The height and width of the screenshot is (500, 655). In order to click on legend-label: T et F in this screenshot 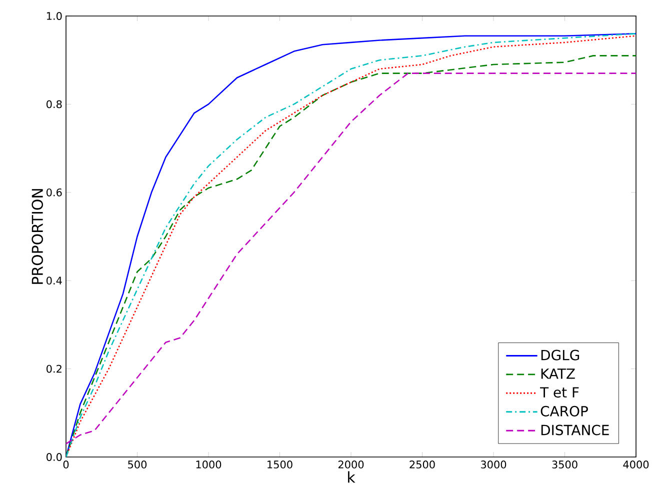, I will do `click(559, 392)`.